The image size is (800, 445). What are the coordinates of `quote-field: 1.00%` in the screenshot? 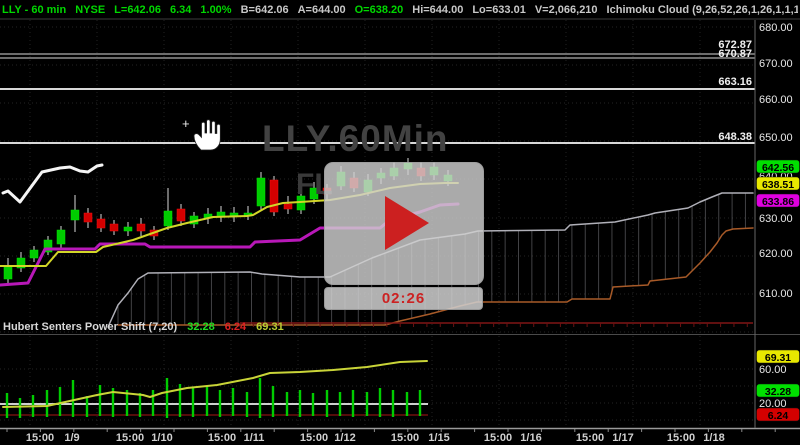 It's located at (216, 9).